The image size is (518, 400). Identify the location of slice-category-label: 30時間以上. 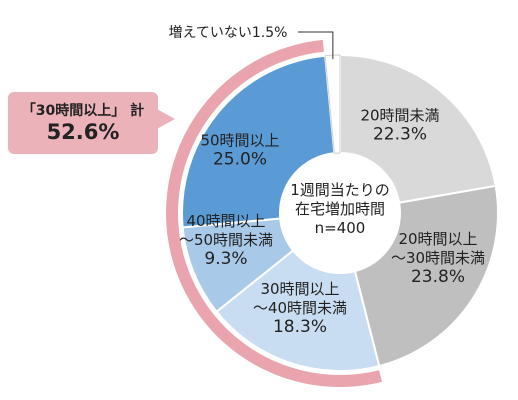
(299, 289).